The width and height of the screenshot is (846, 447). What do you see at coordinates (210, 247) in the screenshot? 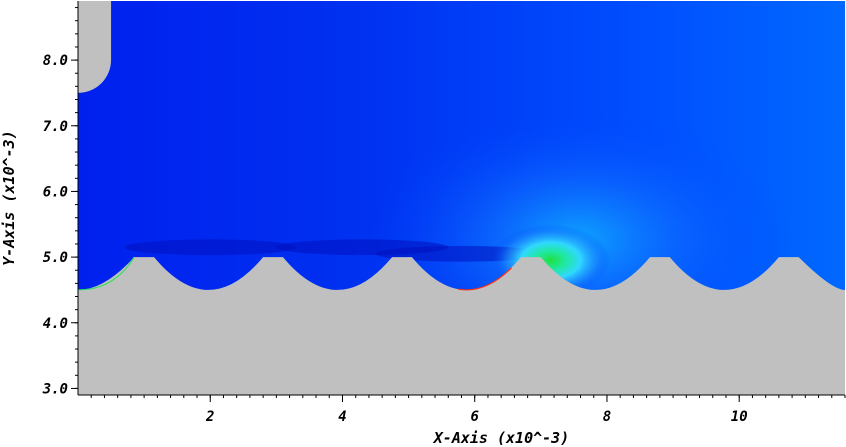
I see `vortex-band` at bounding box center [210, 247].